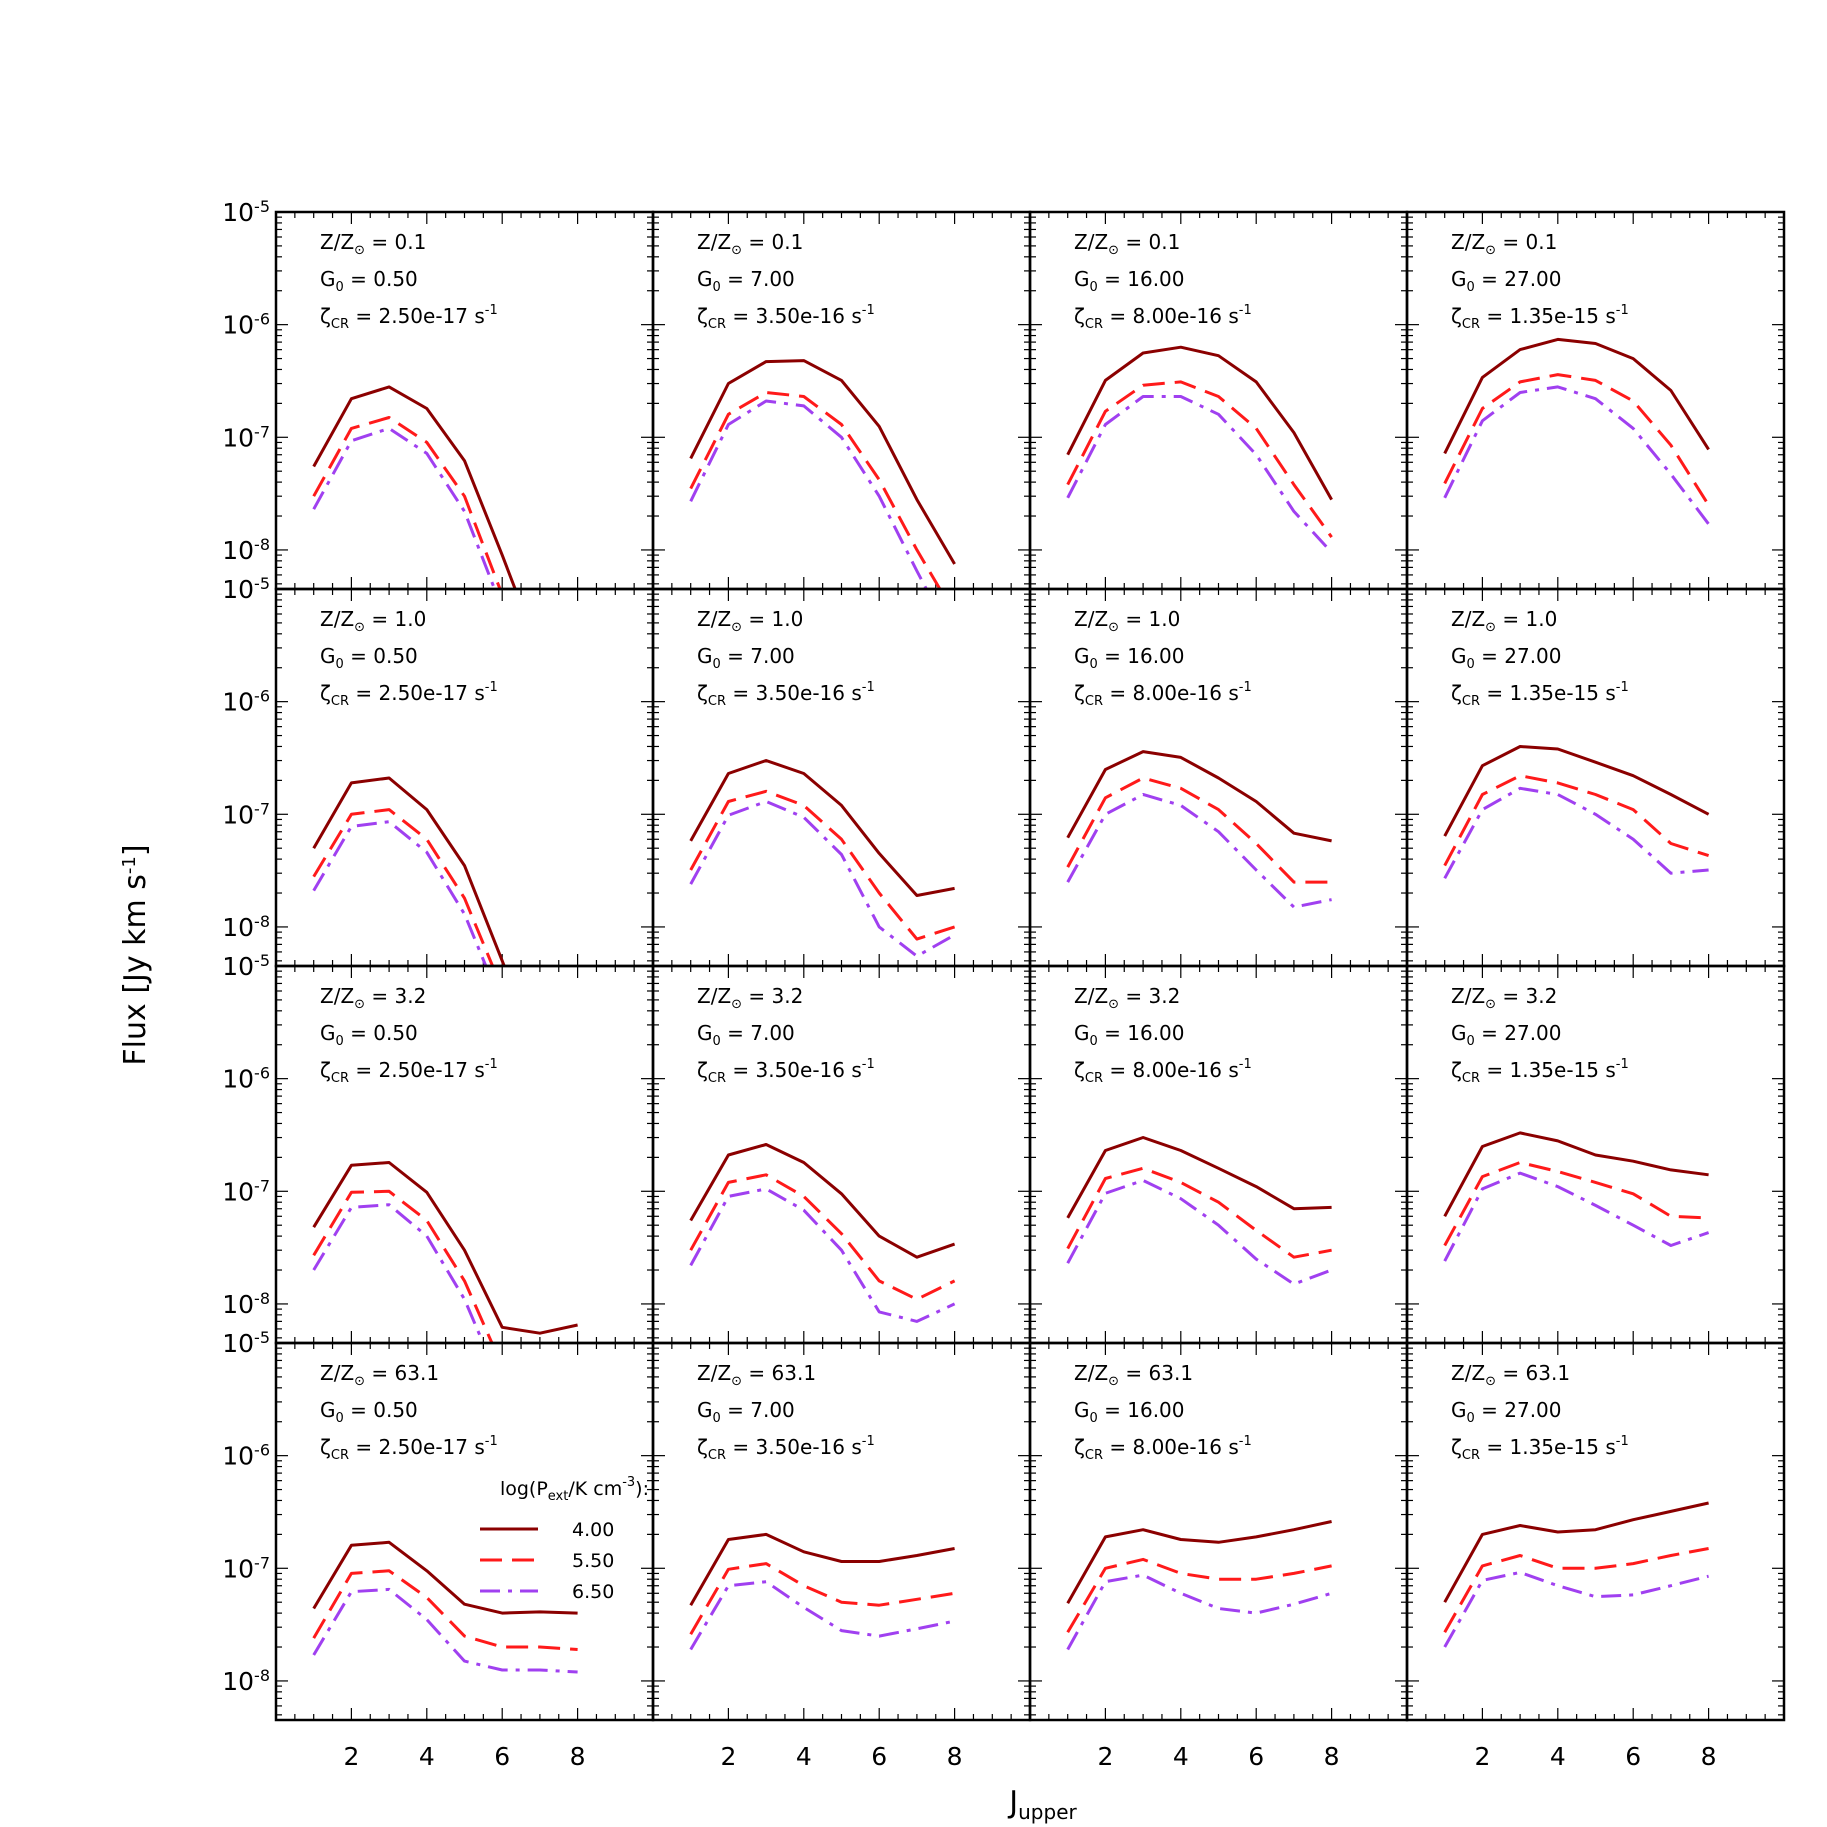 The width and height of the screenshot is (1827, 1827). I want to click on legend-title-suffix: ):, so click(642, 1489).